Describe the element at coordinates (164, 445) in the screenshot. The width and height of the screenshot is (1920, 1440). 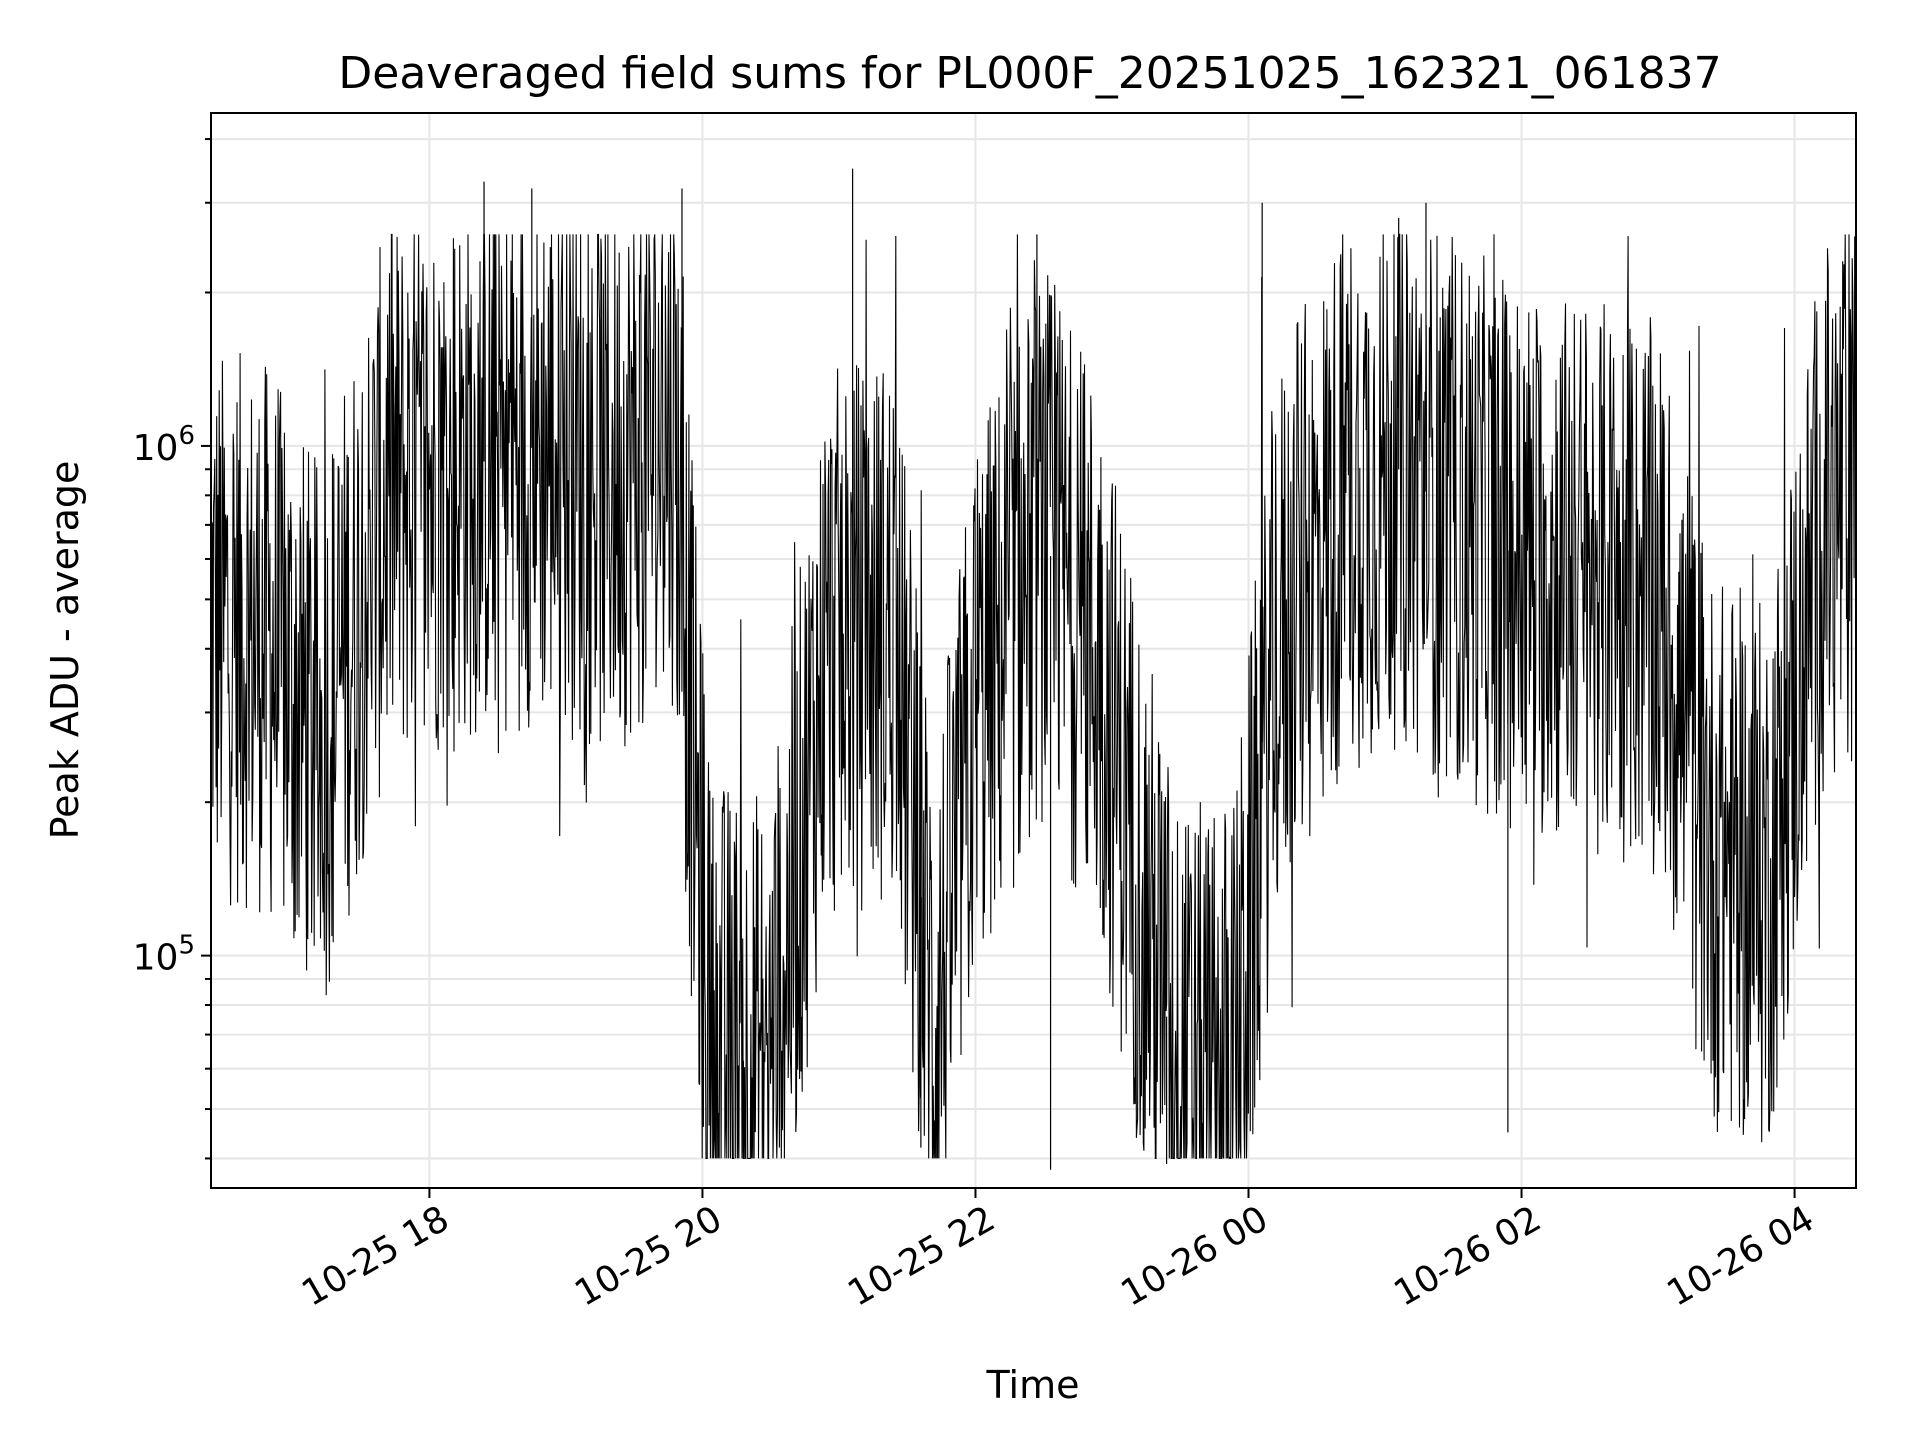
I see `y-tick-label: 10⁶` at that location.